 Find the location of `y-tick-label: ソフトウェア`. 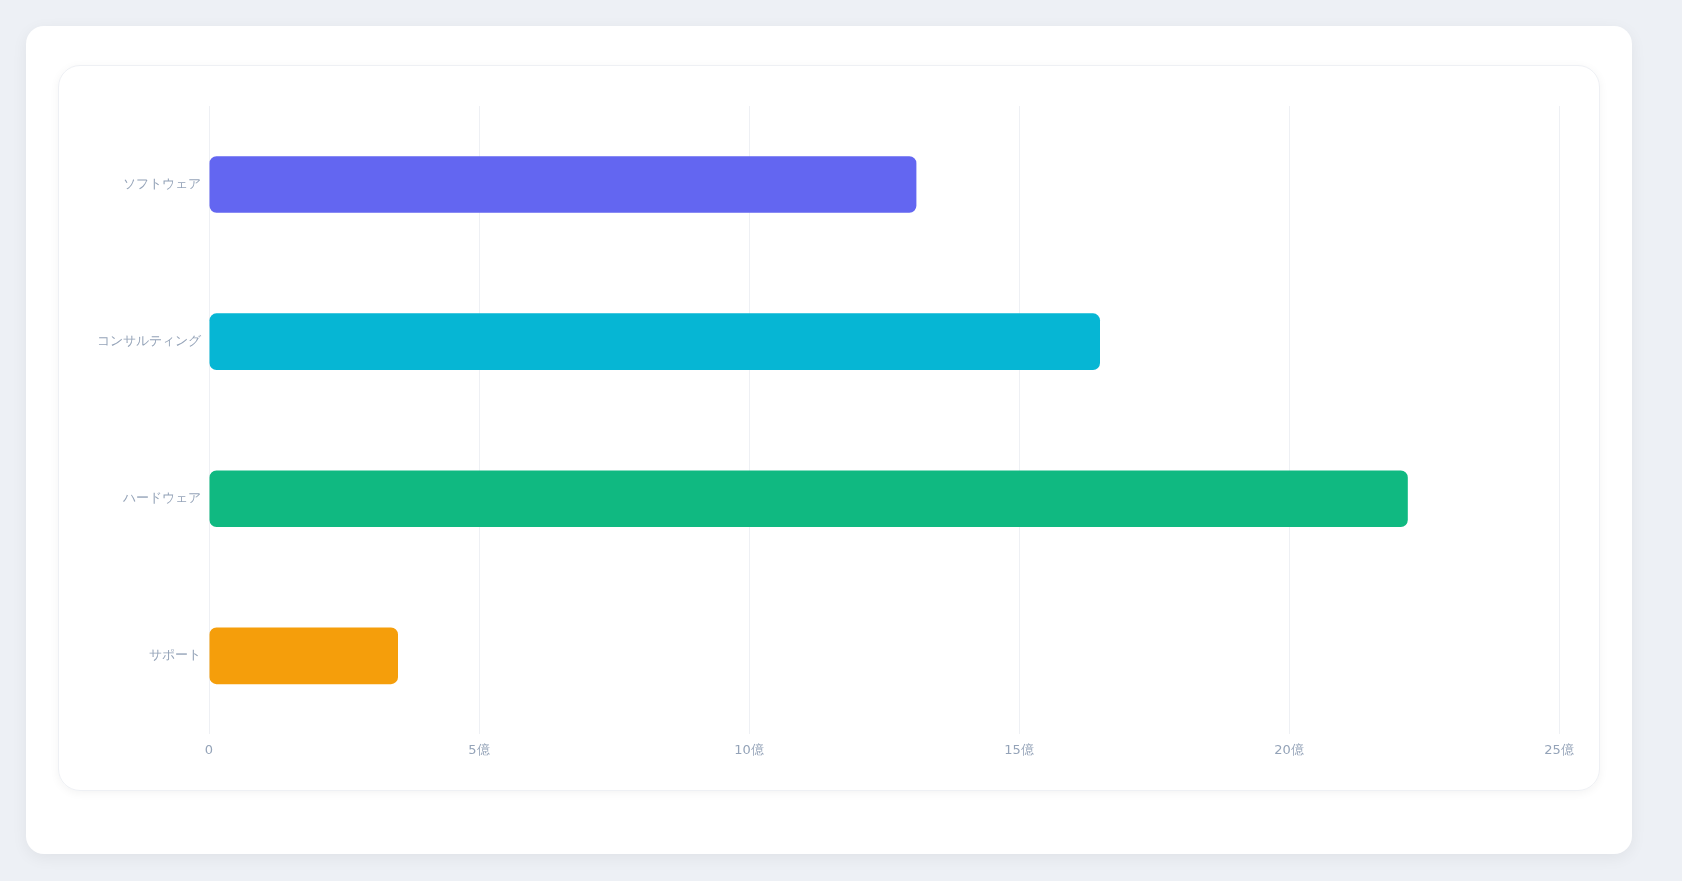

y-tick-label: ソフトウェア is located at coordinates (162, 183).